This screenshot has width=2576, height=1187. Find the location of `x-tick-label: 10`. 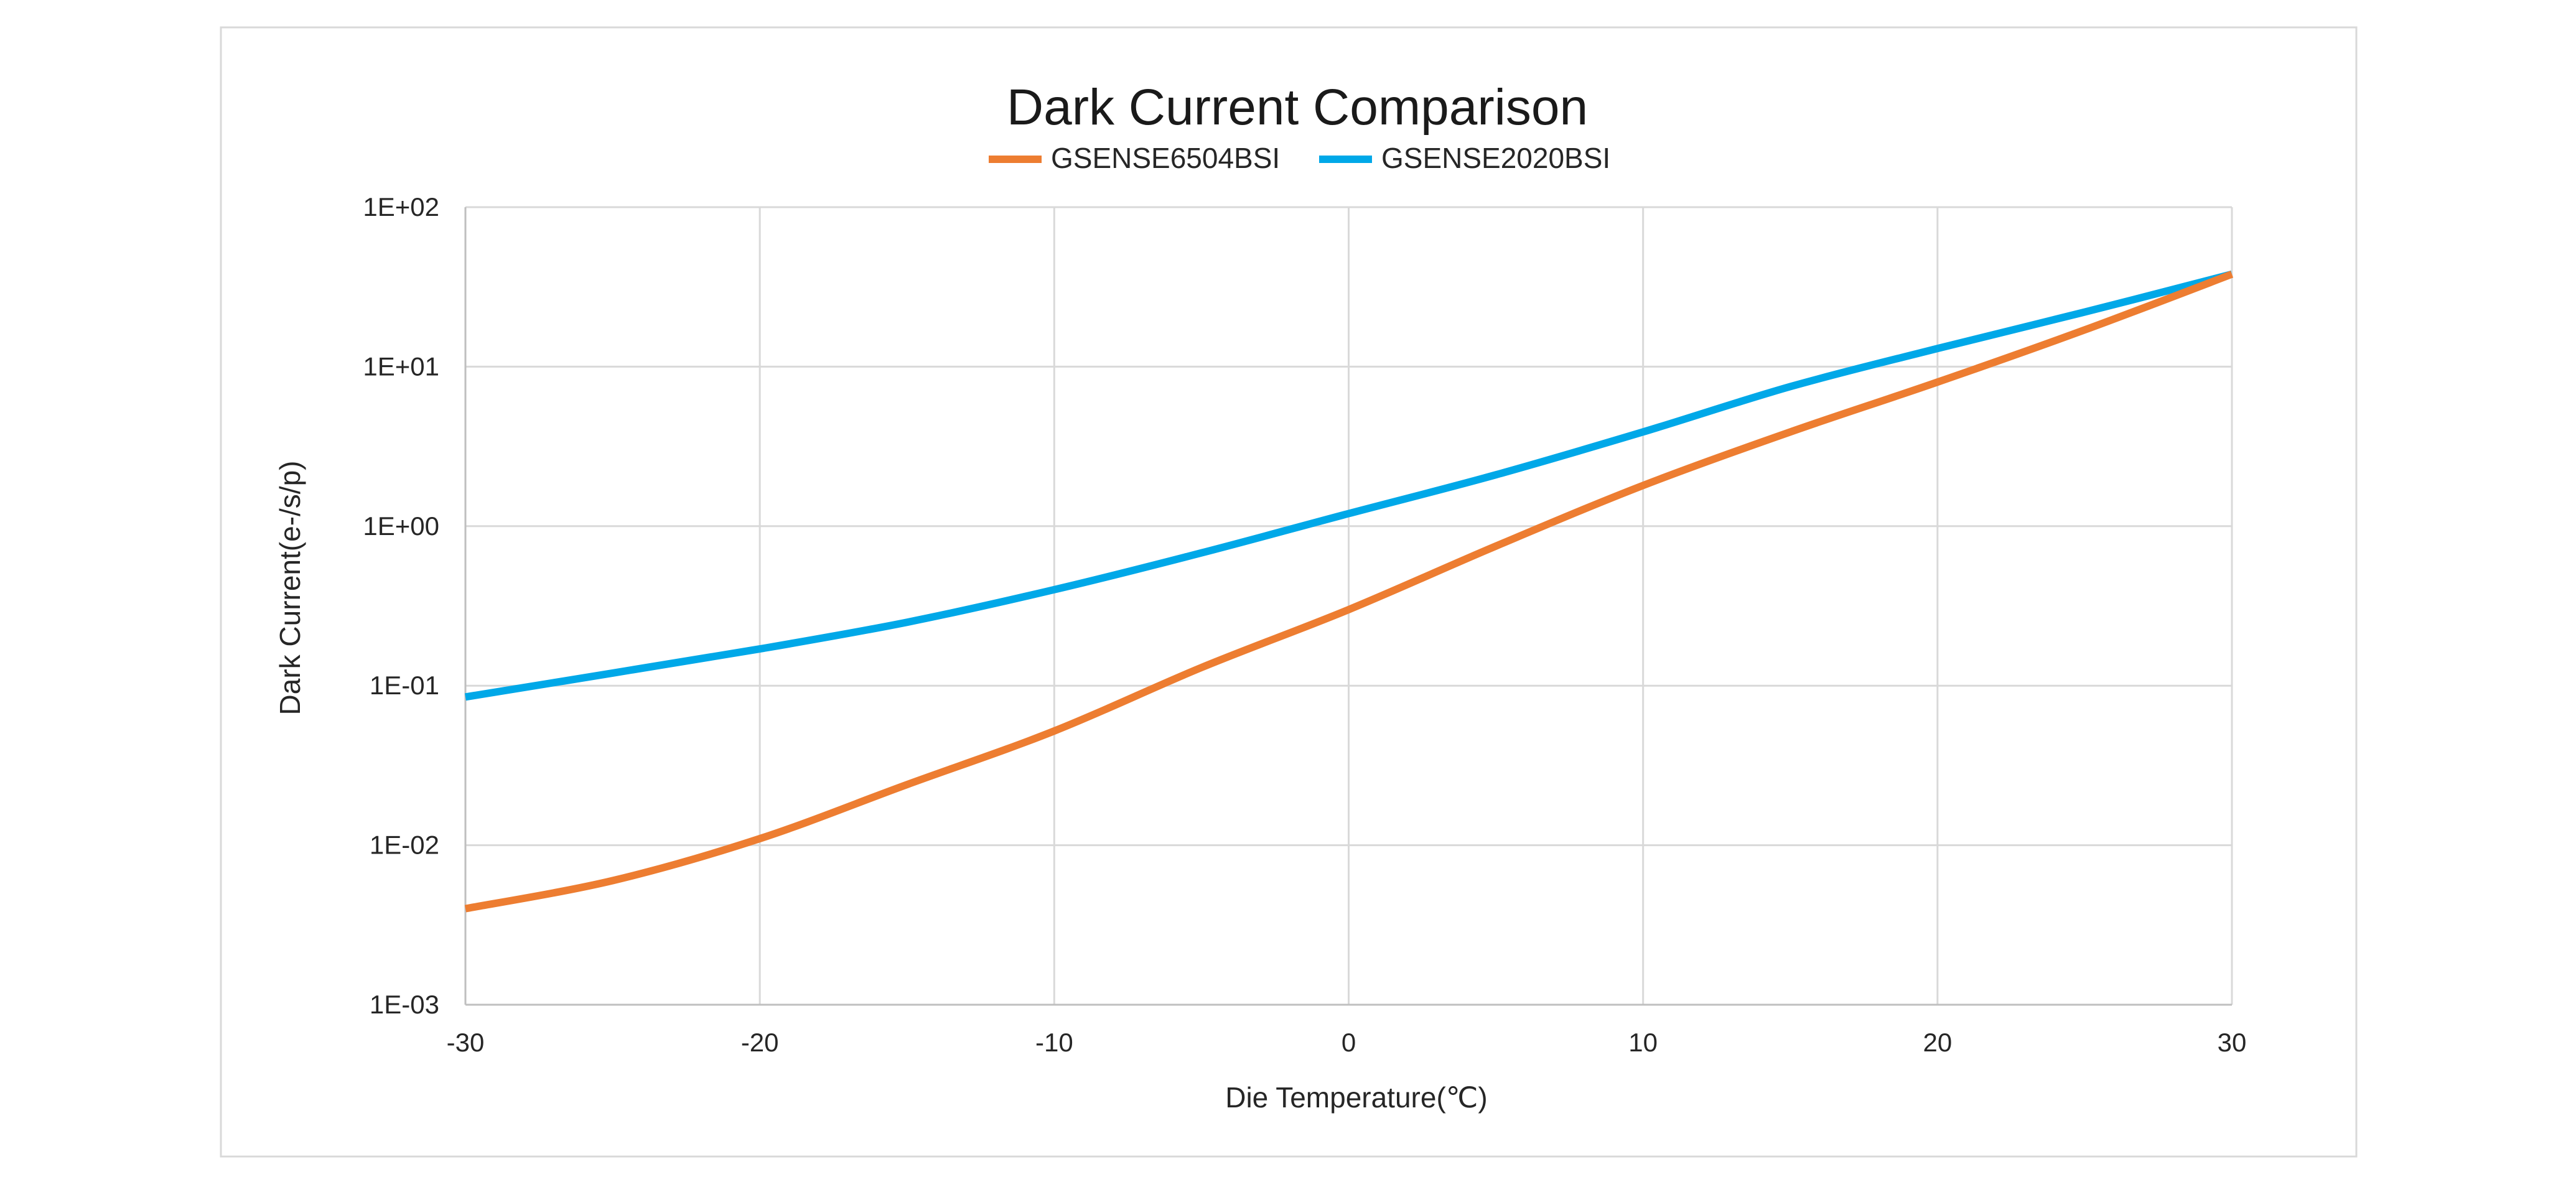

x-tick-label: 10 is located at coordinates (1643, 1042).